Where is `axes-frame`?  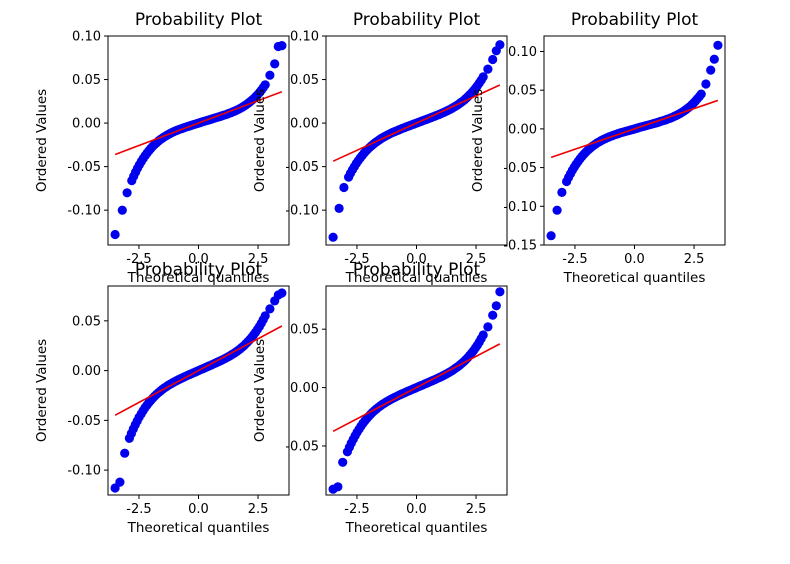 axes-frame is located at coordinates (634, 140).